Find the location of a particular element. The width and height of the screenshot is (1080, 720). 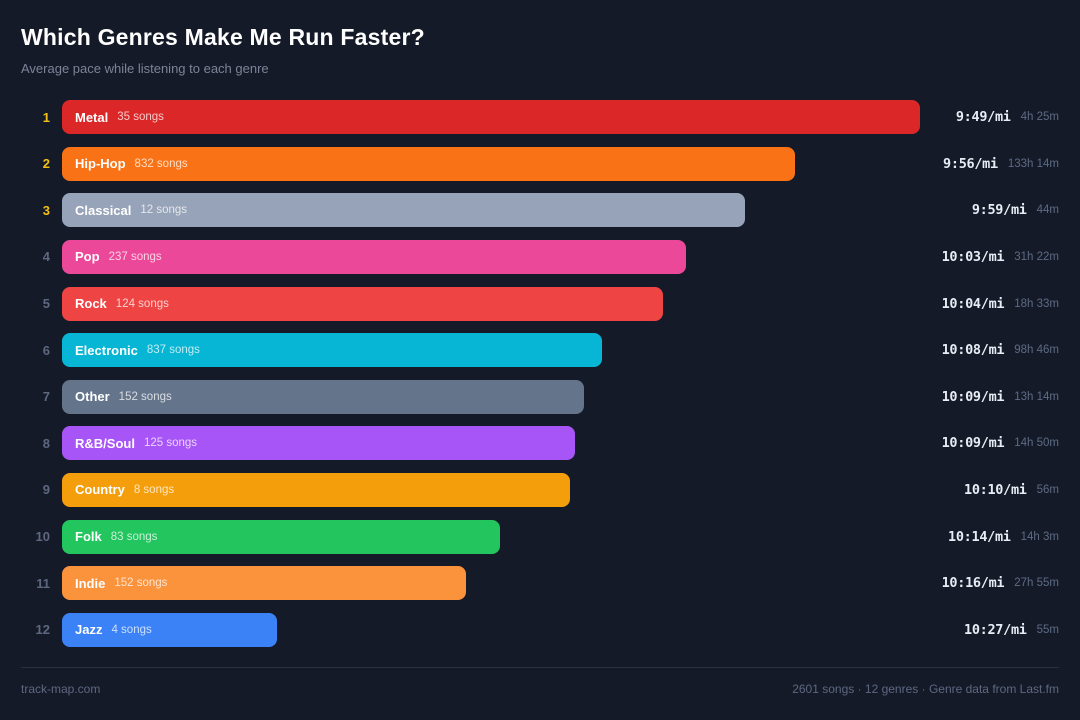

rank-label: 5 is located at coordinates (46, 304).